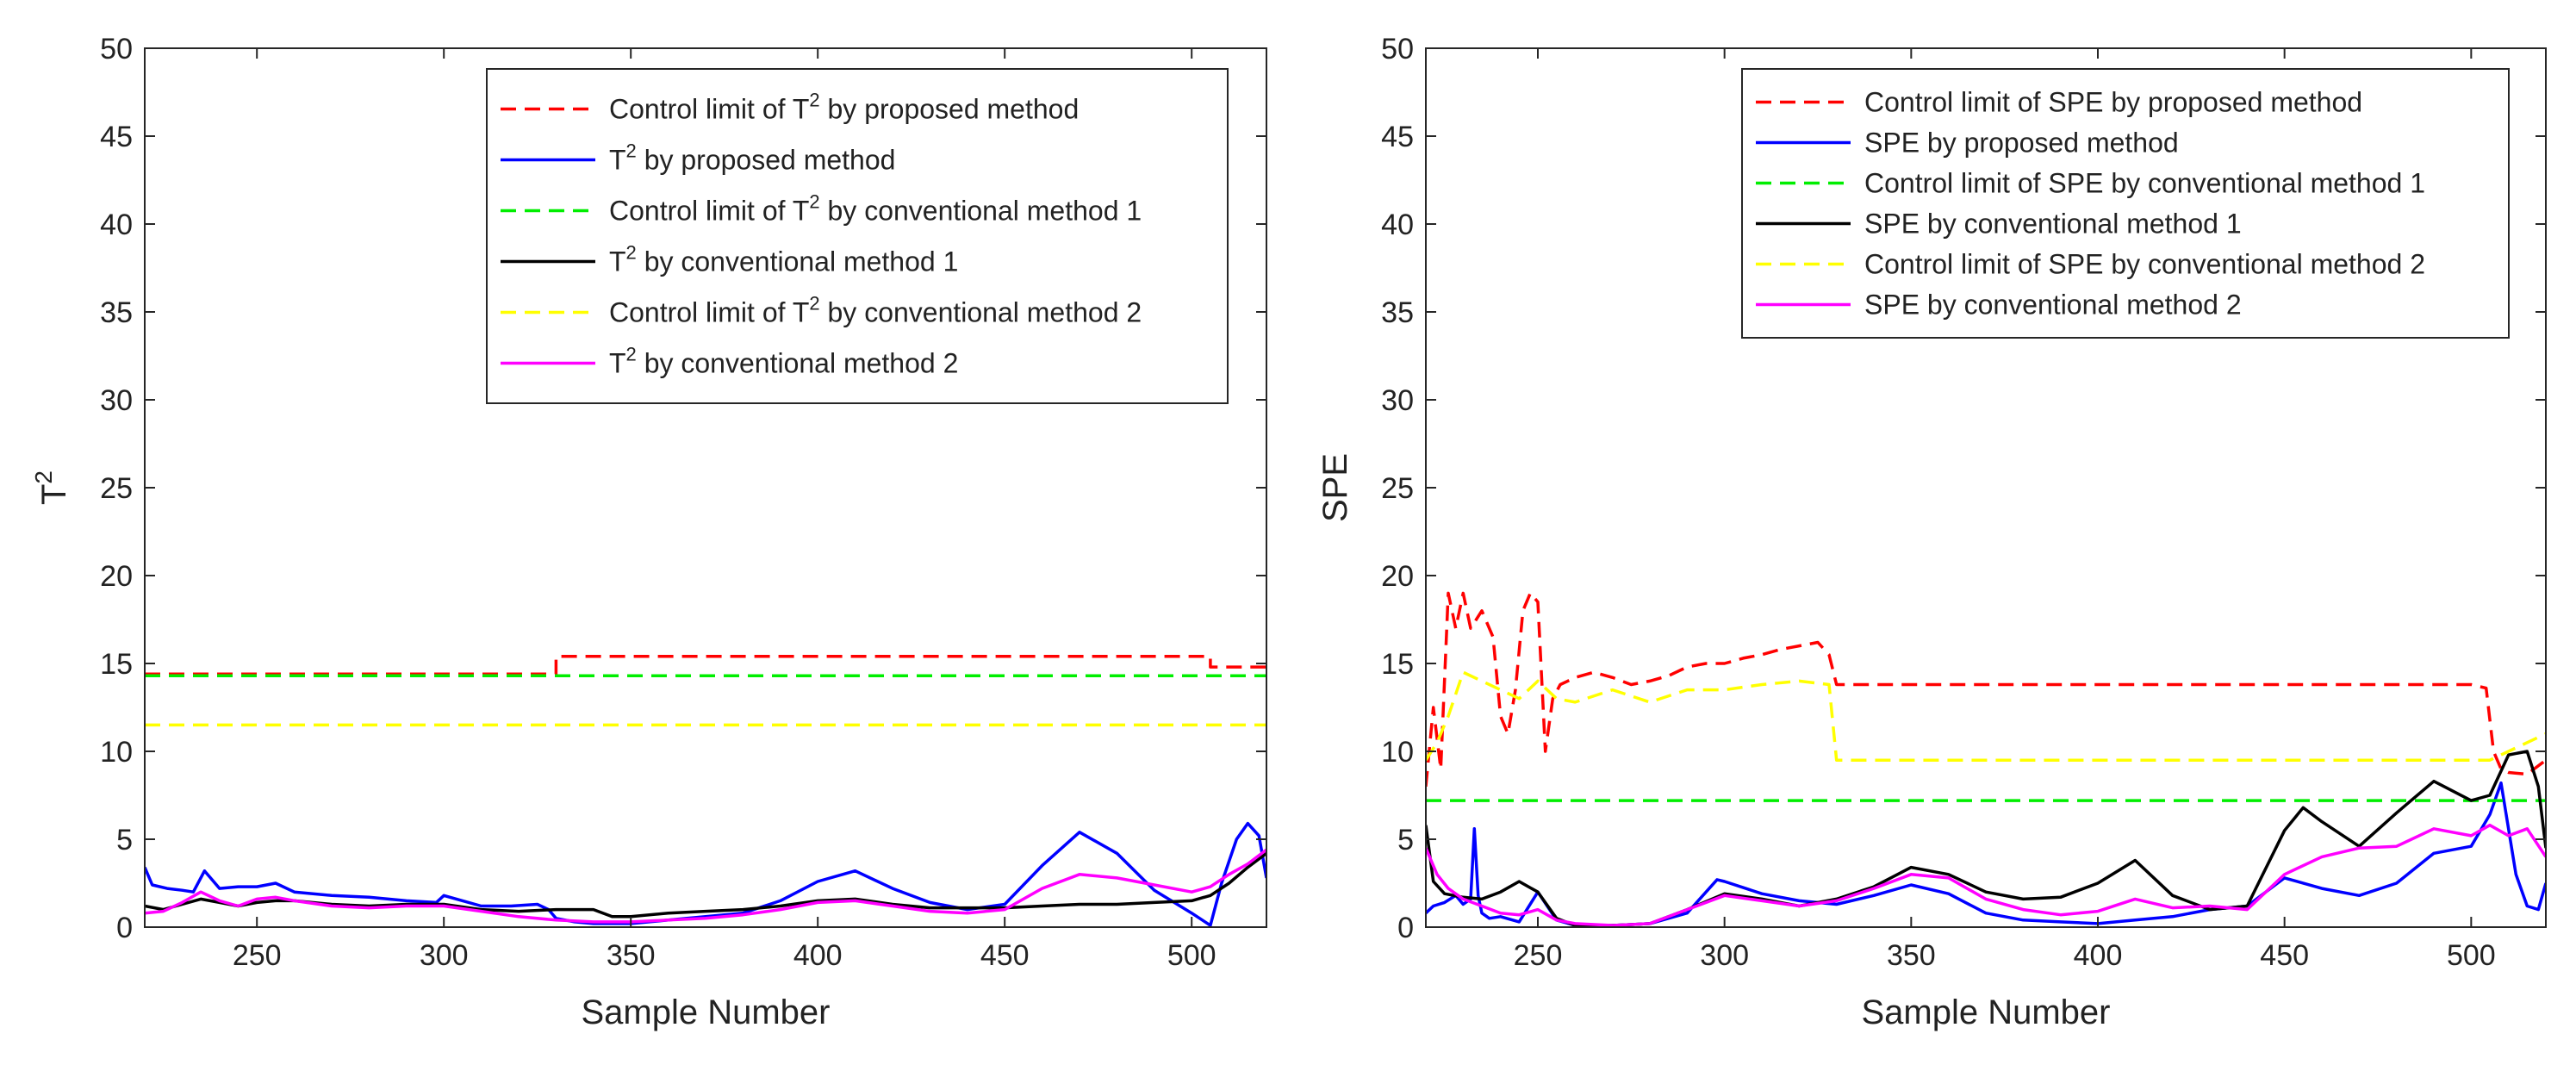 The width and height of the screenshot is (2576, 1065). Describe the element at coordinates (752, 158) in the screenshot. I see `legend-label-t2-proposed: T2 by proposed method` at that location.